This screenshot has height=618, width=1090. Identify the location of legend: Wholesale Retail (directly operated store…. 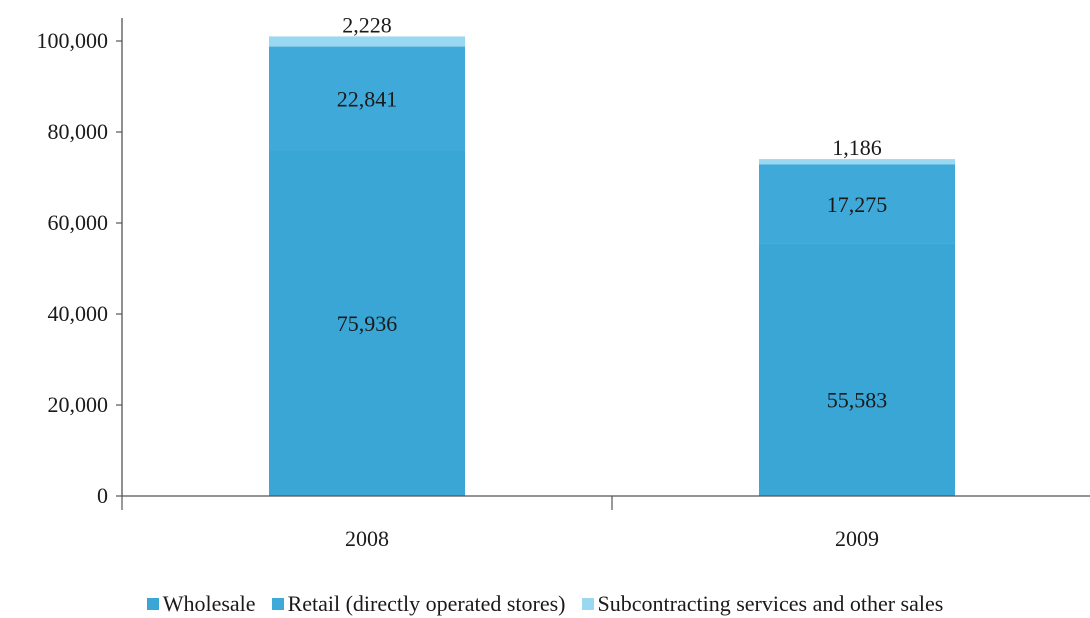
(545, 604).